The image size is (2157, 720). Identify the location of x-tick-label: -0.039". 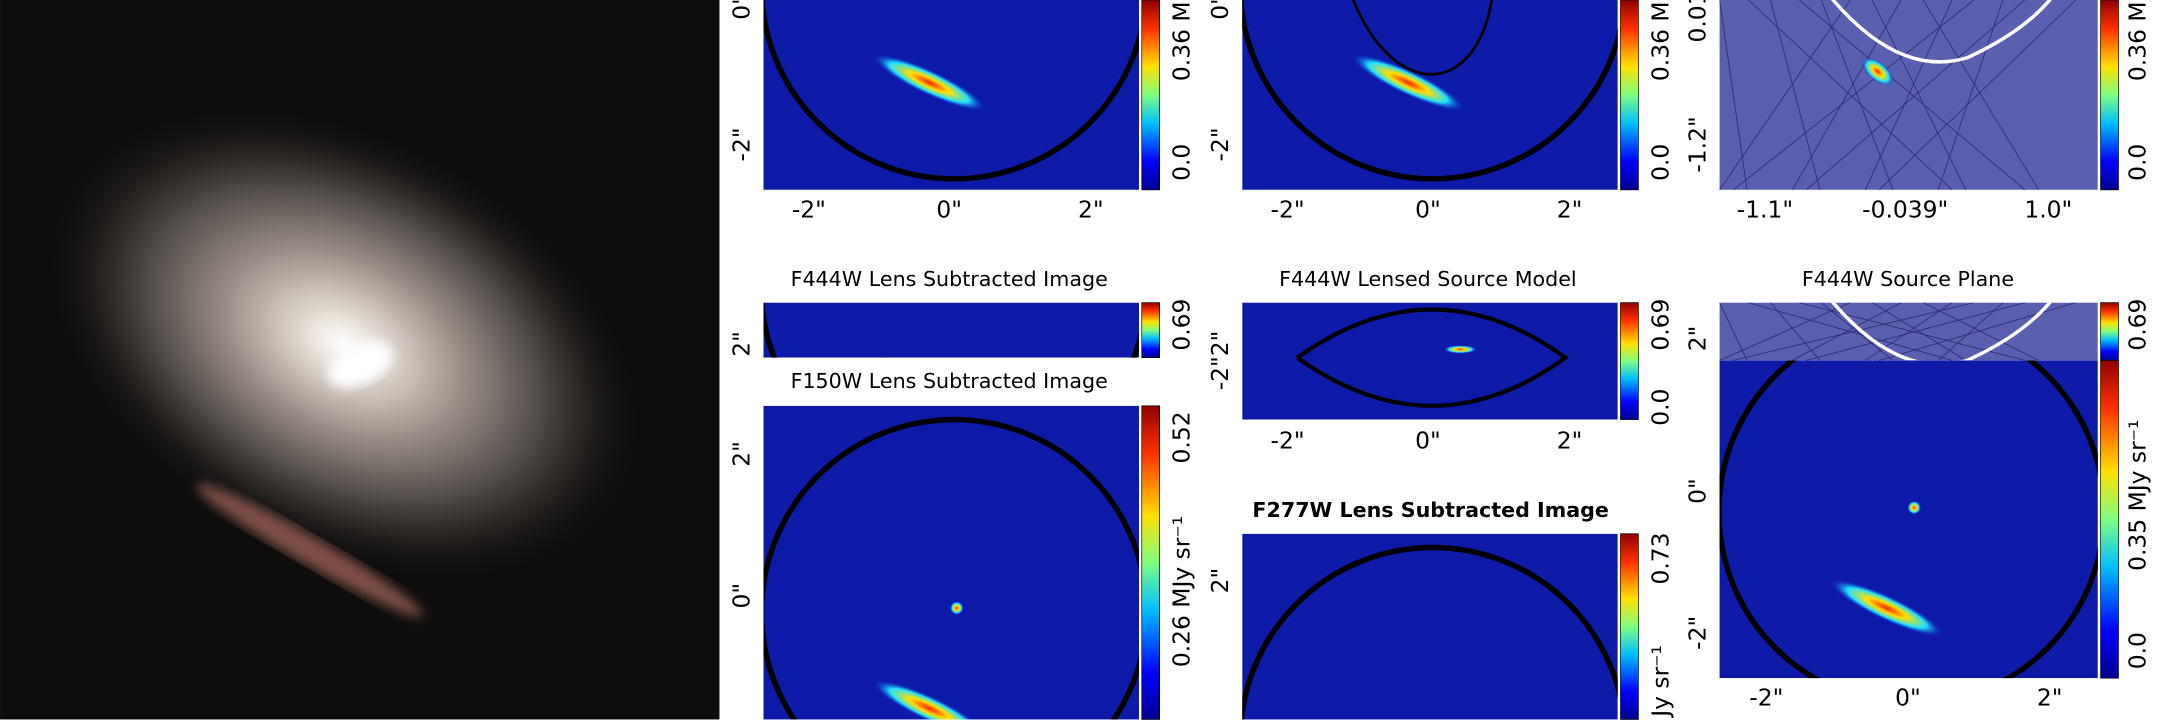
(1905, 209).